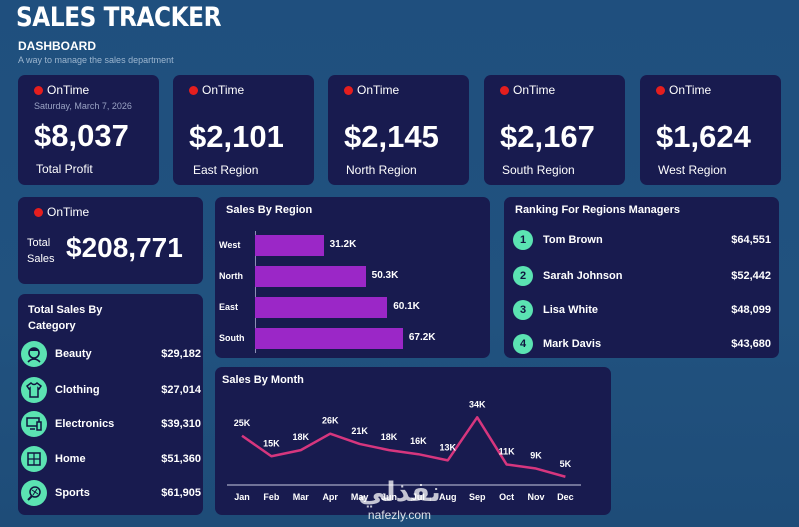 This screenshot has width=799, height=527. What do you see at coordinates (301, 497) in the screenshot?
I see `x-tick-label: Mar` at bounding box center [301, 497].